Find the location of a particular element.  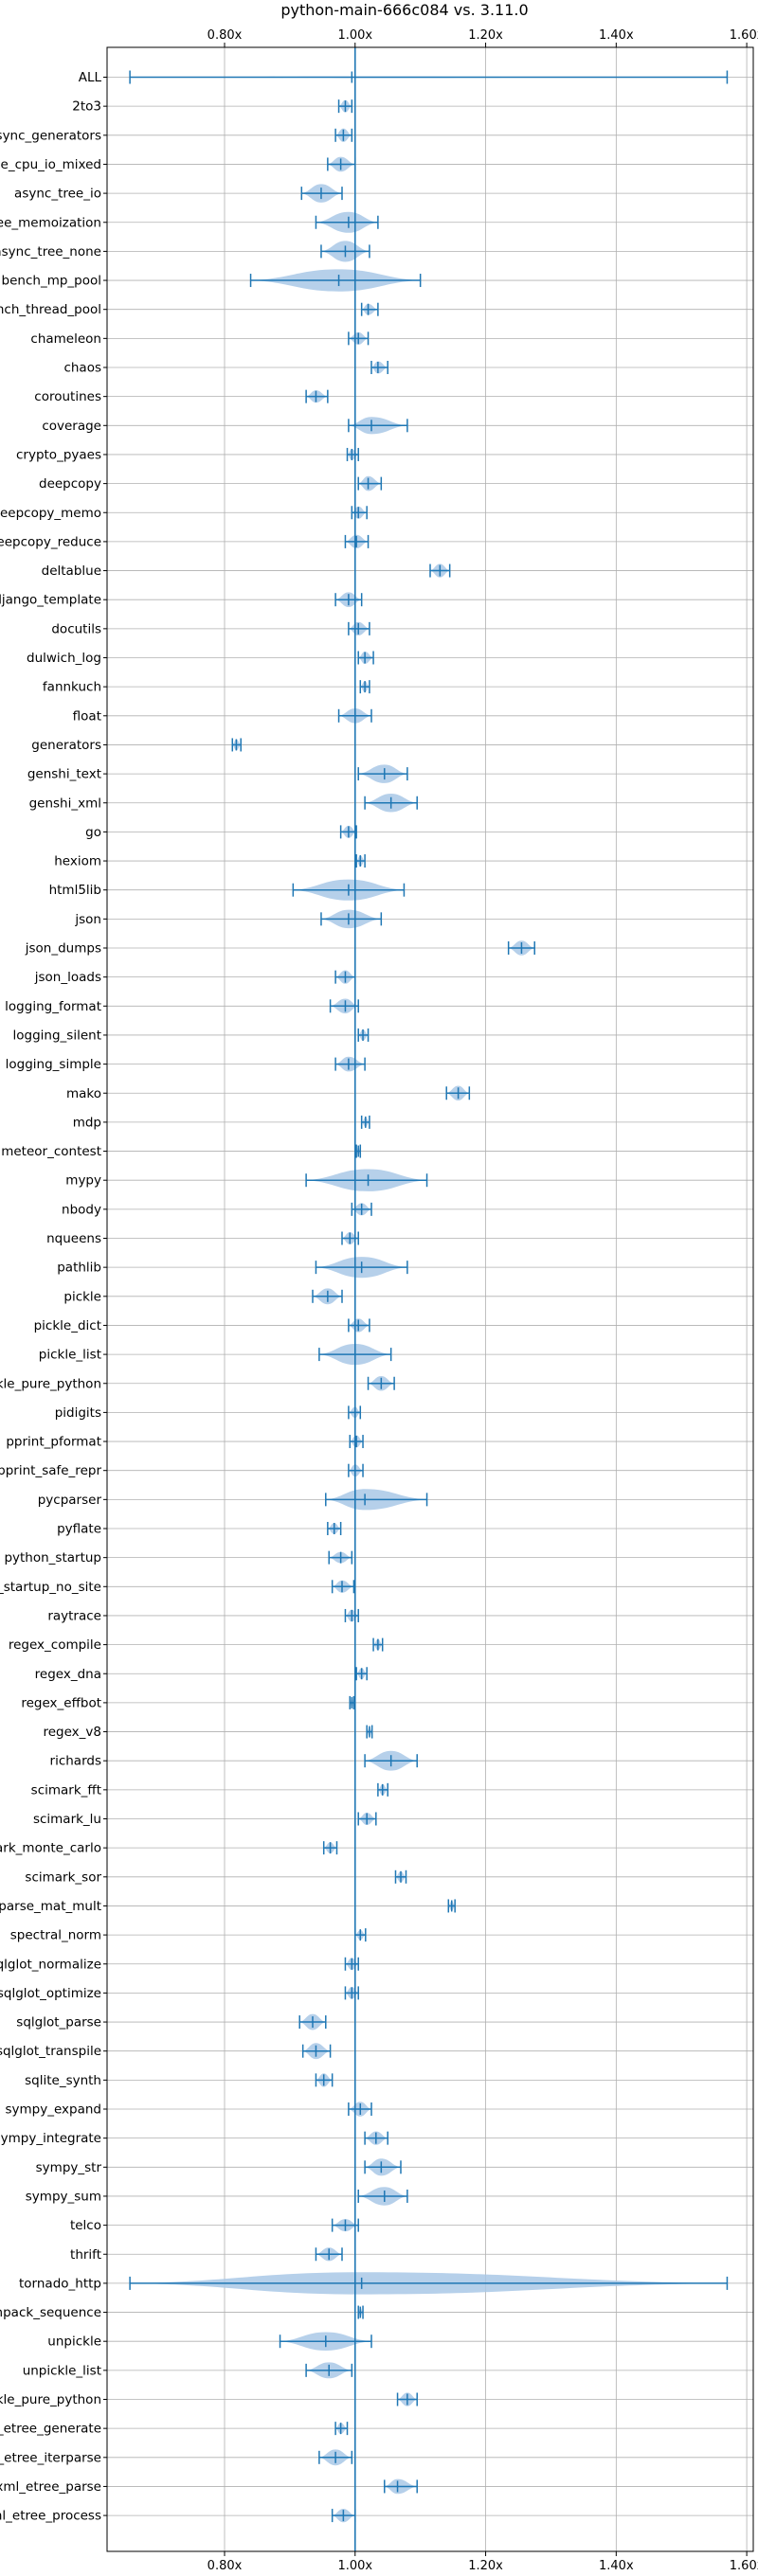

violin-logging_silent is located at coordinates (363, 1035).